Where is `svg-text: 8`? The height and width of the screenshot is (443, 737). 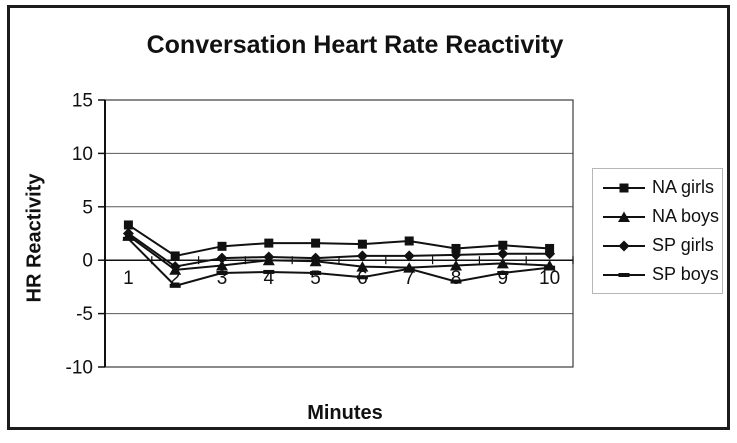 svg-text: 8 is located at coordinates (456, 278).